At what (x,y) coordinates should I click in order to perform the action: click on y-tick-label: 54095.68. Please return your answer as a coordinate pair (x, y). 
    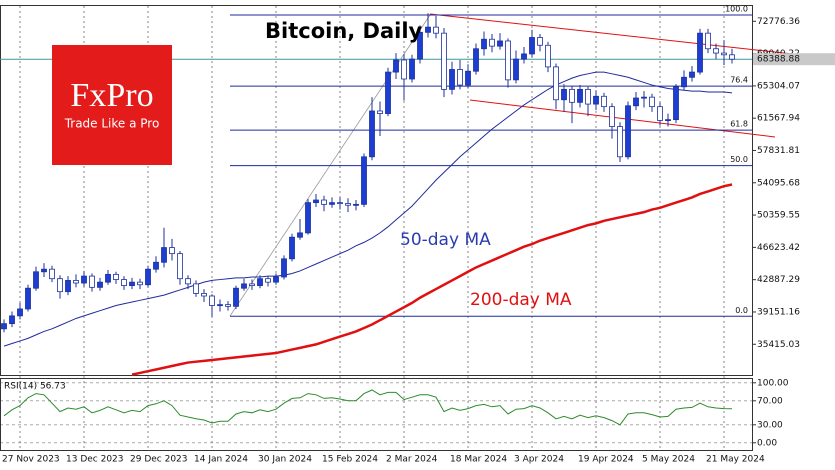
    Looking at the image, I should click on (778, 183).